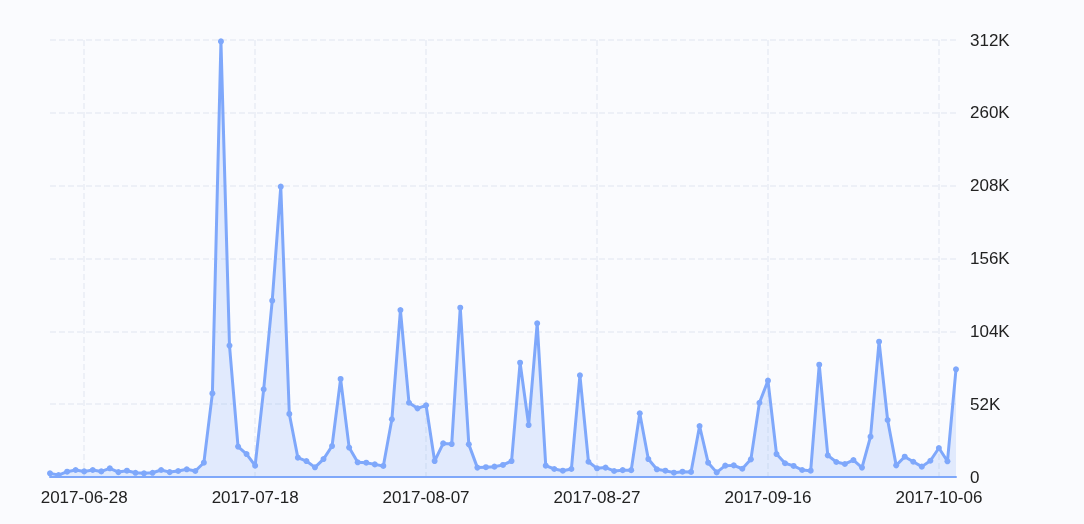 This screenshot has height=524, width=1084. Describe the element at coordinates (426, 497) in the screenshot. I see `x-tick-label: 2017-08-07` at that location.